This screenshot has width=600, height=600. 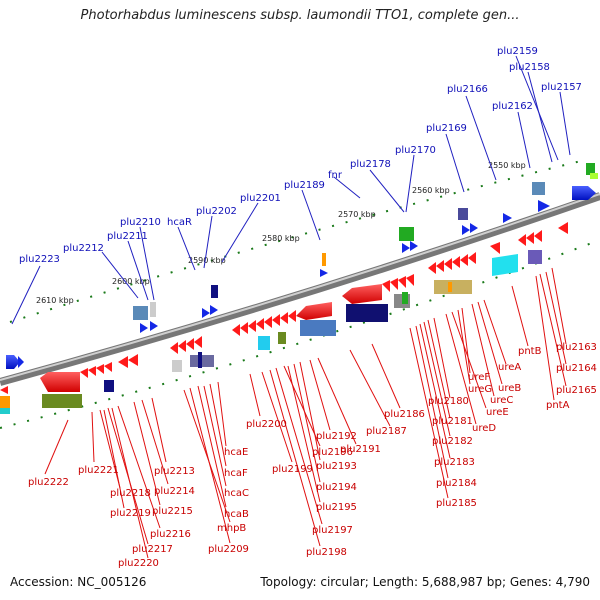 I want to click on gene-label: plu2220, so click(x=138, y=563).